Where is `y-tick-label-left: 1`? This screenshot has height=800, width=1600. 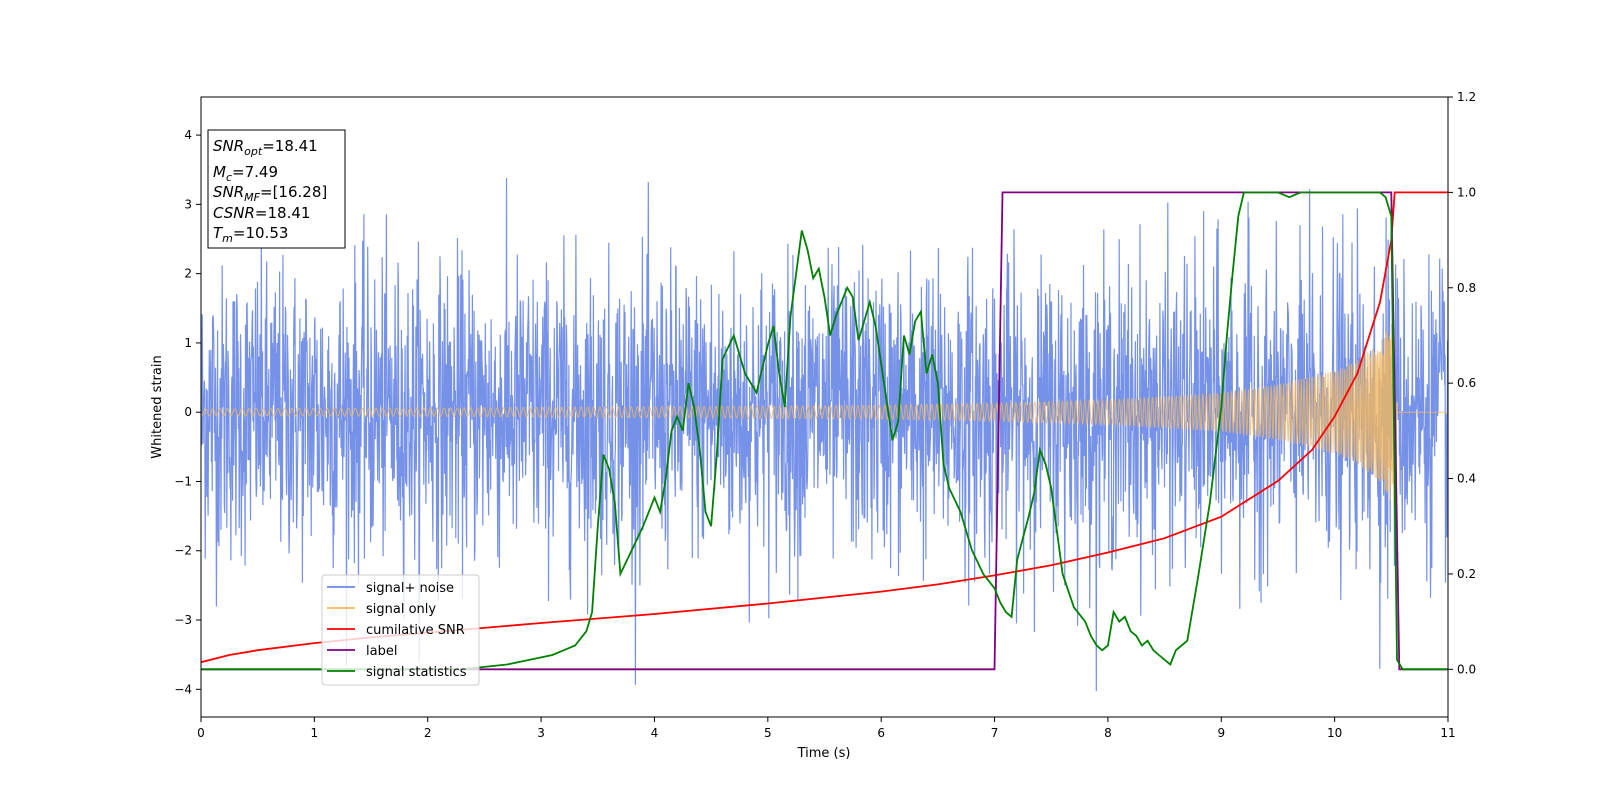 y-tick-label-left: 1 is located at coordinates (188, 343).